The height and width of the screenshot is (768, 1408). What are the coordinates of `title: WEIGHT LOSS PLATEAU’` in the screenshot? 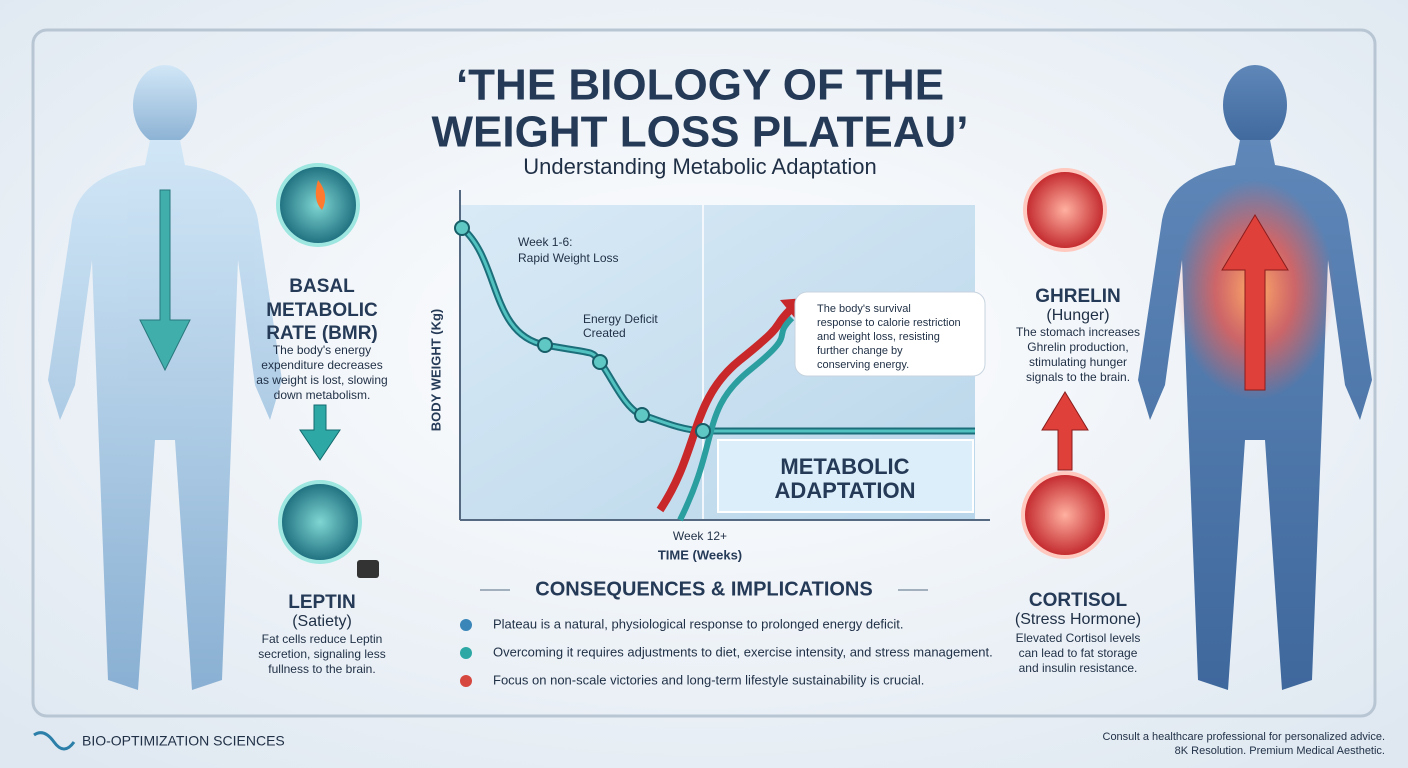 It's located at (700, 132).